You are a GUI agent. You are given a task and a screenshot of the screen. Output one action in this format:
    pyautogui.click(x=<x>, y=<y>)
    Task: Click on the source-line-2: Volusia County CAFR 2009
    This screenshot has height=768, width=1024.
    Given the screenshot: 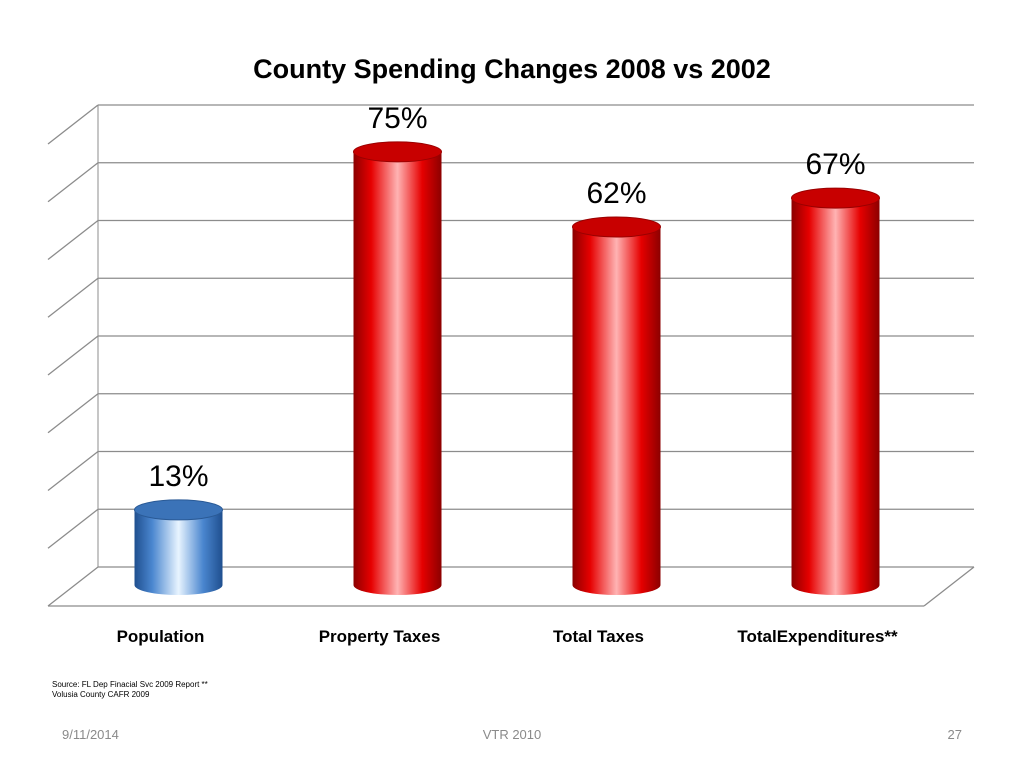 What is the action you would take?
    pyautogui.click(x=101, y=694)
    